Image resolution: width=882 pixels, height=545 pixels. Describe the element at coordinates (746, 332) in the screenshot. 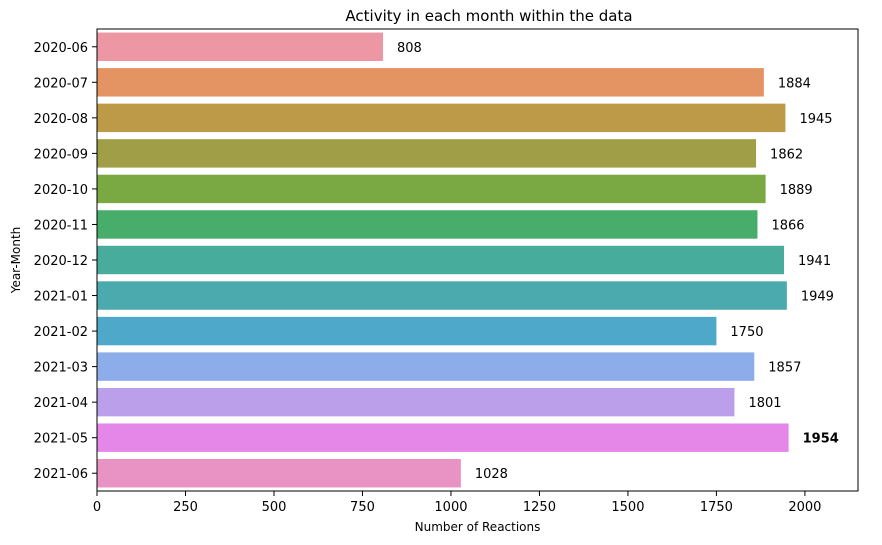

I see `value-label-2021-02: 1750` at that location.